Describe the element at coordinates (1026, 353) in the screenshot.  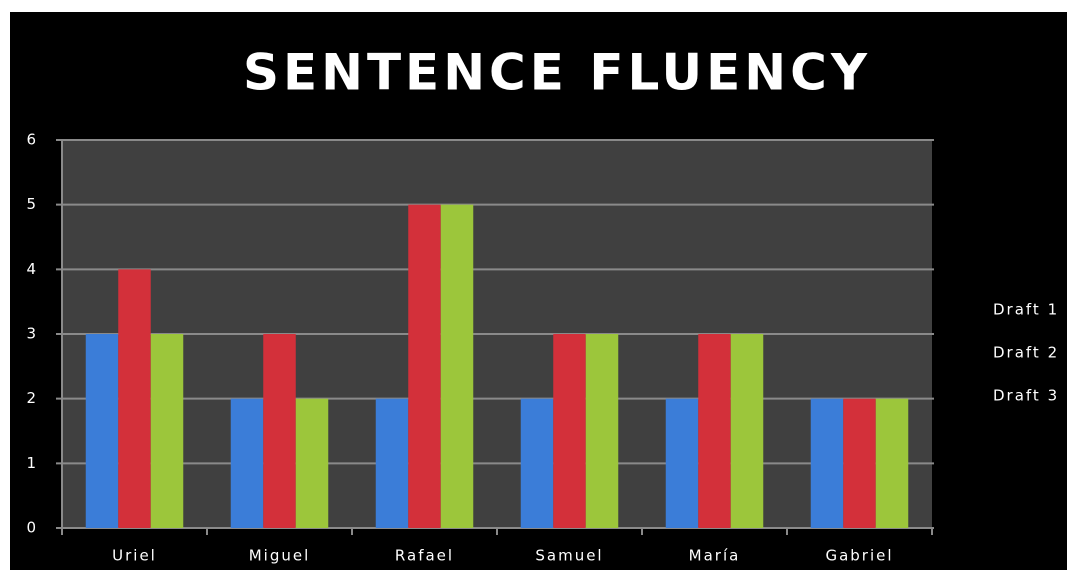
I see `legend-label: Draft 2` at that location.